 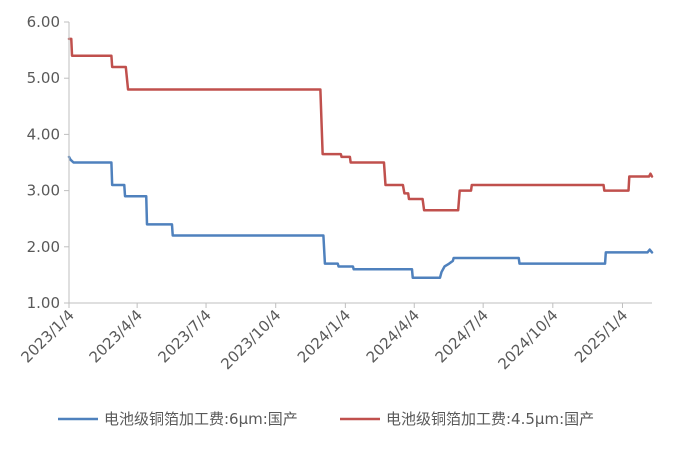 What do you see at coordinates (116, 336) in the screenshot?
I see `x-tick-label: 2023/4/4` at bounding box center [116, 336].